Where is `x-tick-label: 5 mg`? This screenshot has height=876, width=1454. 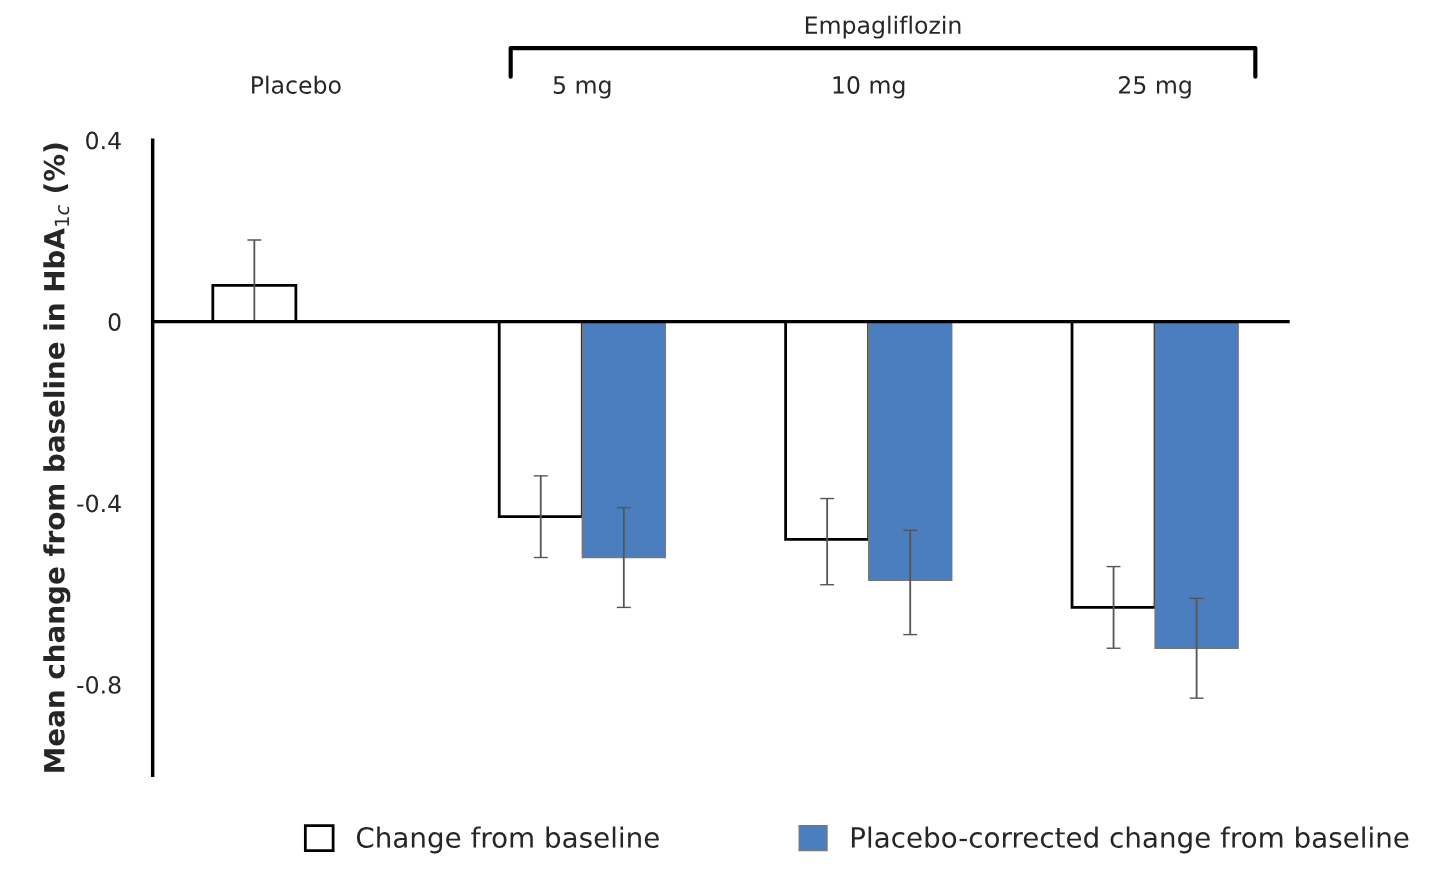 x-tick-label: 5 mg is located at coordinates (582, 87).